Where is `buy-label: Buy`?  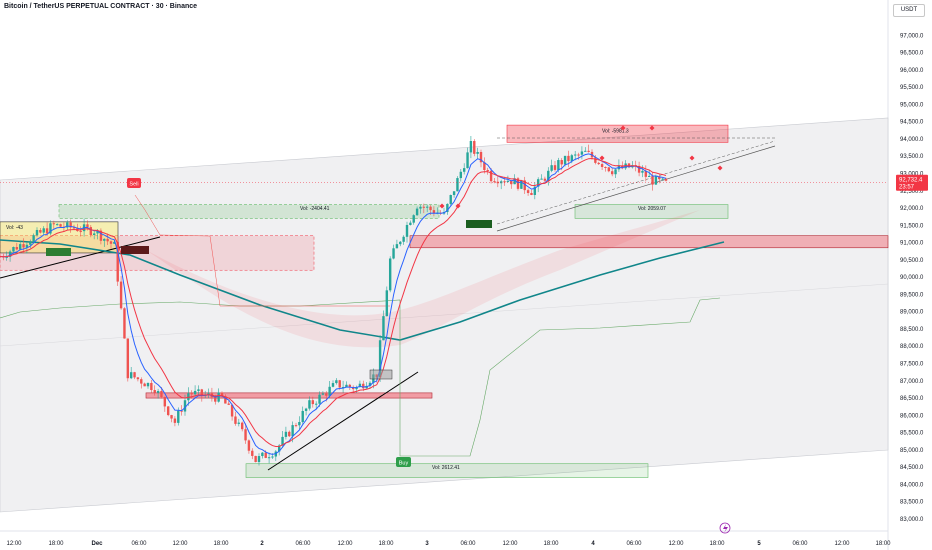 buy-label: Buy is located at coordinates (404, 464).